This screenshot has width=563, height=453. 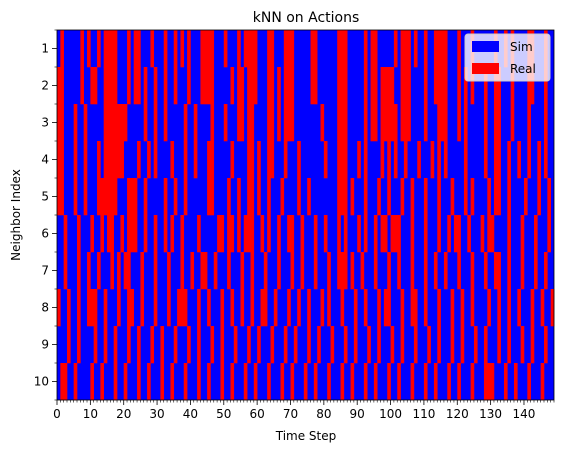 I want to click on x-axis-title: Time Step, so click(x=306, y=436).